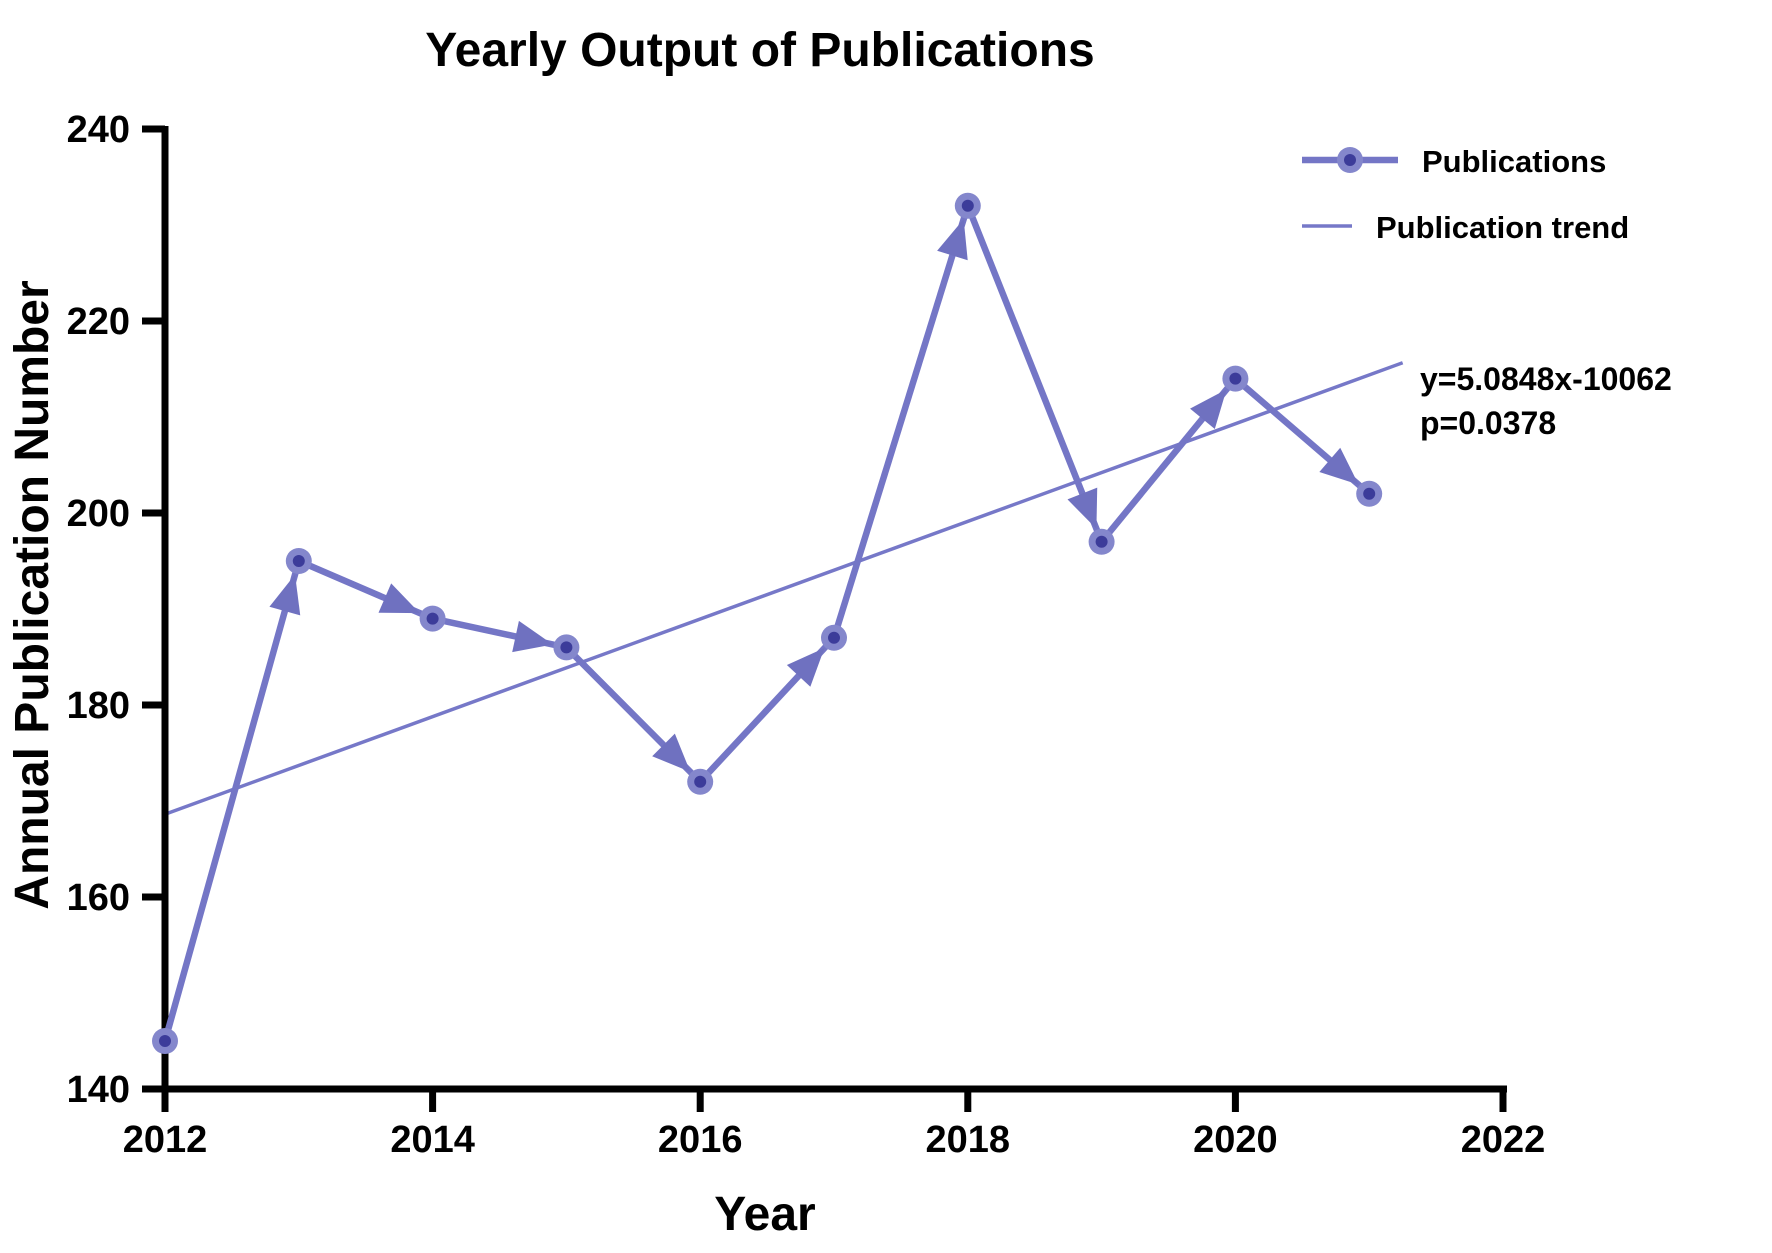  Describe the element at coordinates (1546, 401) in the screenshot. I see `trend-annotation: y=5.0848x-10062 p=0.0378` at that location.